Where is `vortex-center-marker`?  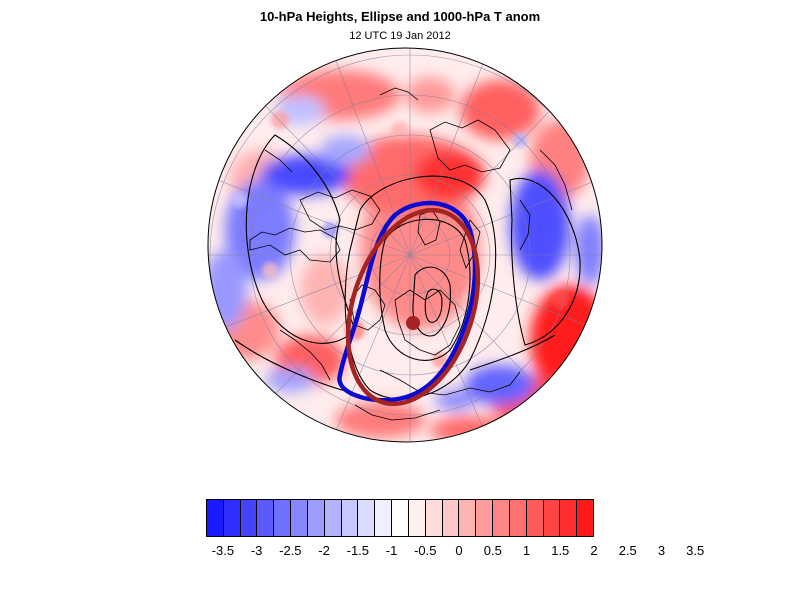 vortex-center-marker is located at coordinates (413, 323).